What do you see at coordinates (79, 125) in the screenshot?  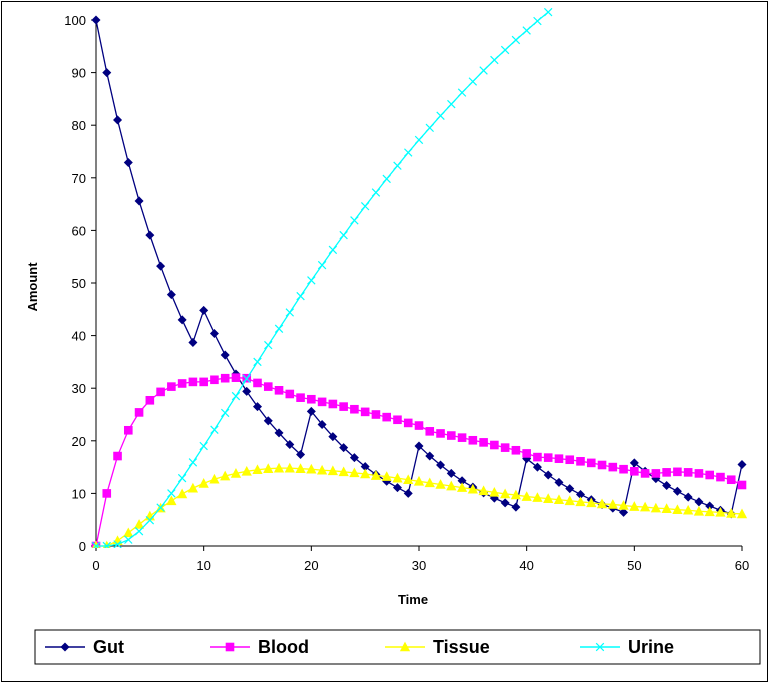 I see `y-tick-label: 80` at bounding box center [79, 125].